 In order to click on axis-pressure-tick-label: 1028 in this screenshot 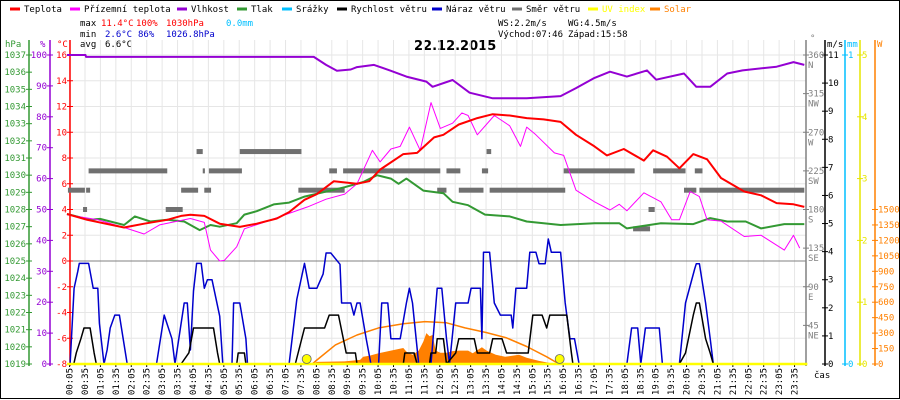, I will do `click(15, 211)`.